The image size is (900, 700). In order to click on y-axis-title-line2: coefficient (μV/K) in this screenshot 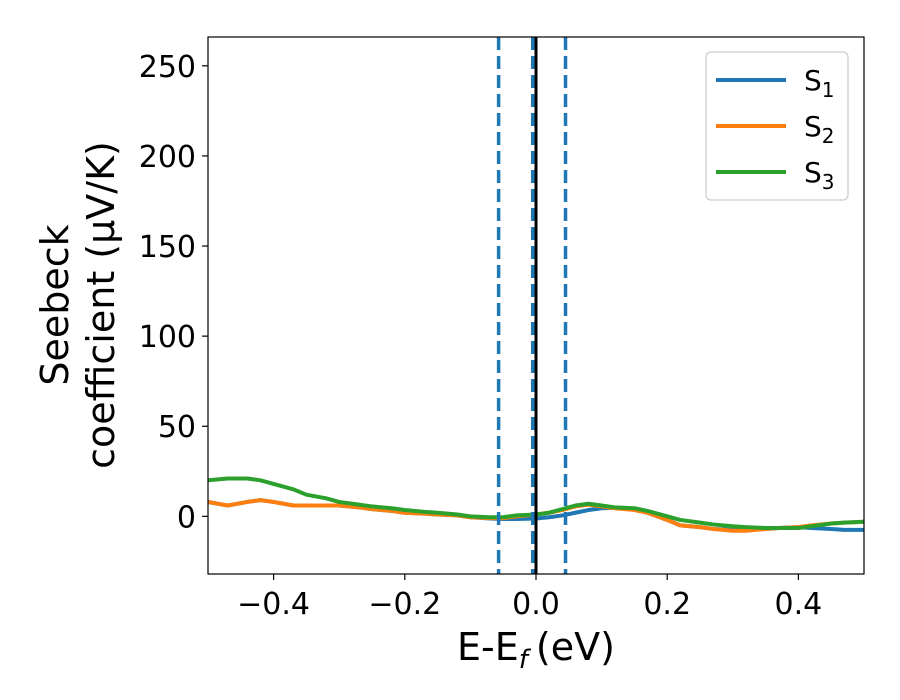, I will do `click(101, 305)`.